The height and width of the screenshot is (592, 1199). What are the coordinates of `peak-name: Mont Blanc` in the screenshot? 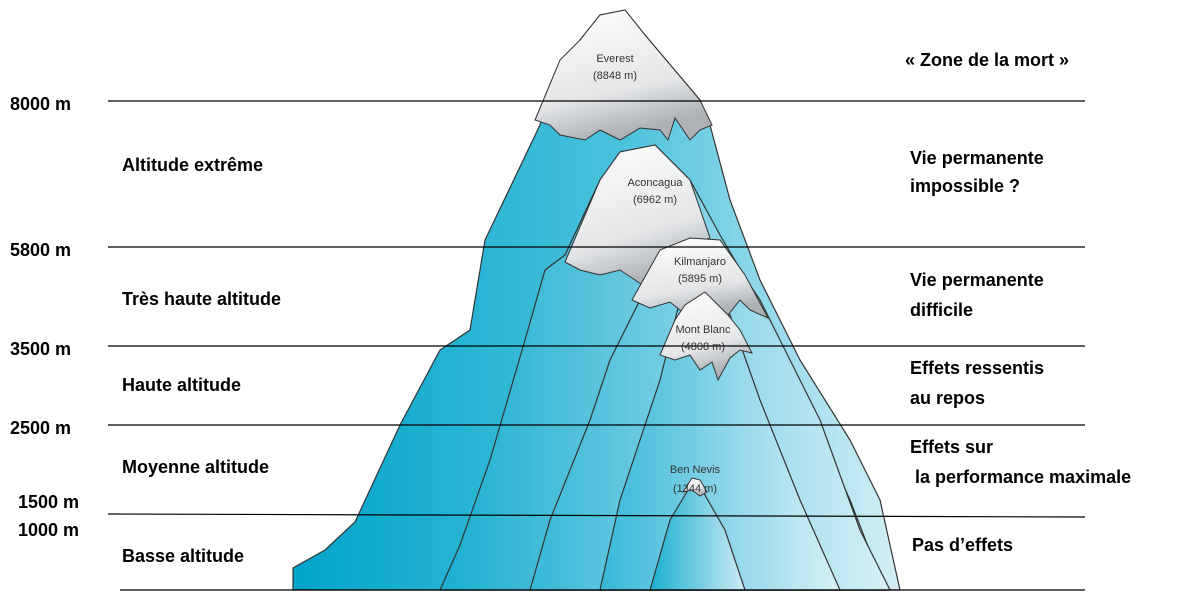 It's located at (703, 330).